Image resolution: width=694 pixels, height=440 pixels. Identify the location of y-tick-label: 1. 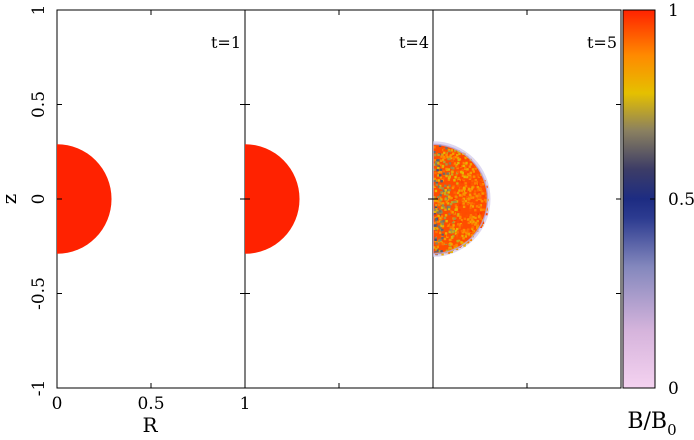
(39, 10).